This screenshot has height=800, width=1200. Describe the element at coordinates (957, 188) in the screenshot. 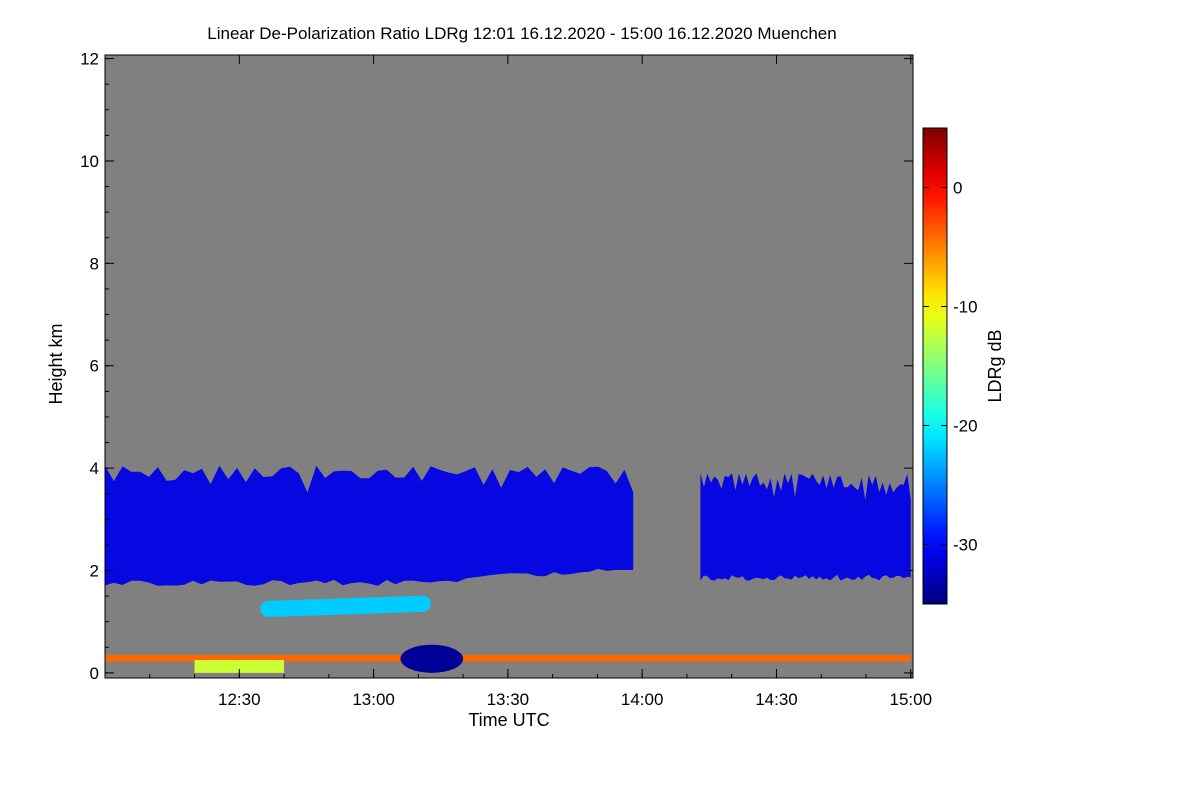

I see `colorbar-tick-label: 0` at that location.